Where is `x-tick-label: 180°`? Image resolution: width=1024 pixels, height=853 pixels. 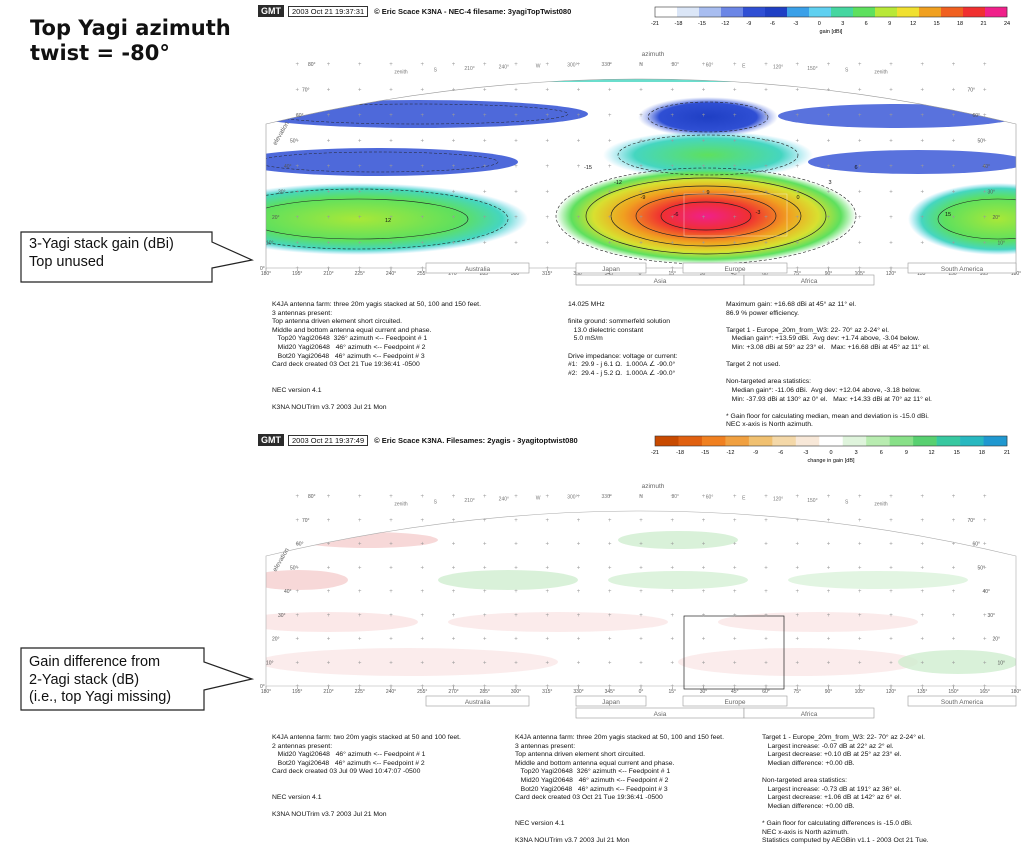
x-tick-label: 180° is located at coordinates (266, 691).